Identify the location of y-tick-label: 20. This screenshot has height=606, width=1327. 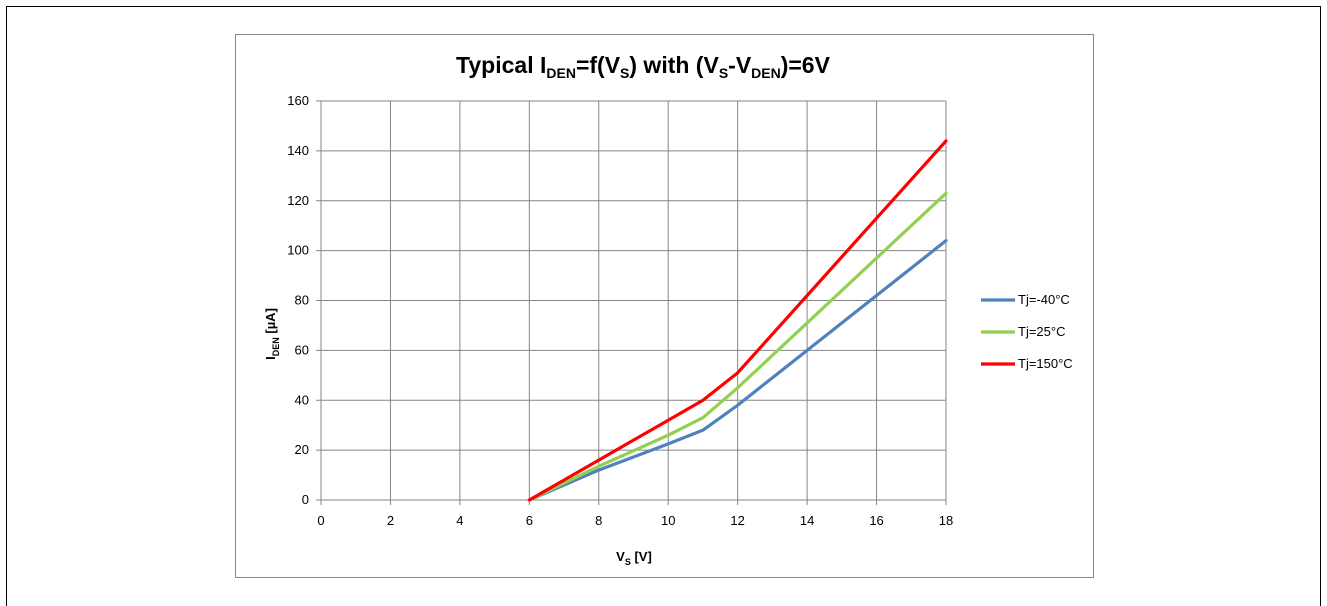
(302, 449).